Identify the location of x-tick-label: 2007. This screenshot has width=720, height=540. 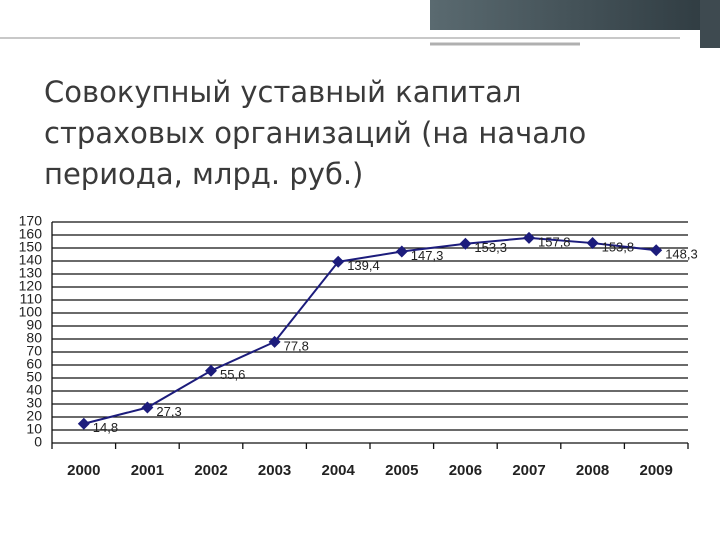
(528, 470).